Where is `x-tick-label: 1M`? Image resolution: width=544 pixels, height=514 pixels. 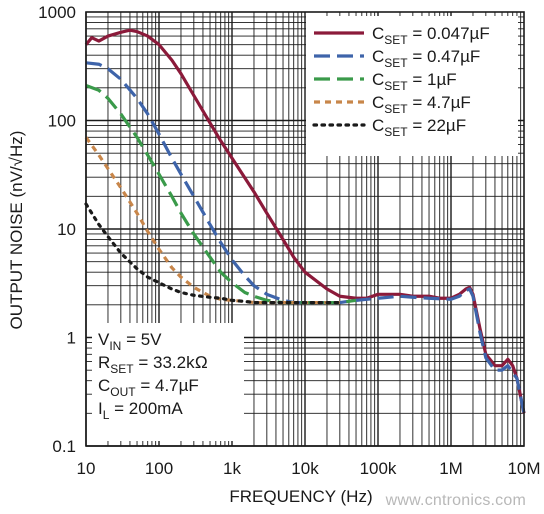 x-tick-label: 1M is located at coordinates (451, 468).